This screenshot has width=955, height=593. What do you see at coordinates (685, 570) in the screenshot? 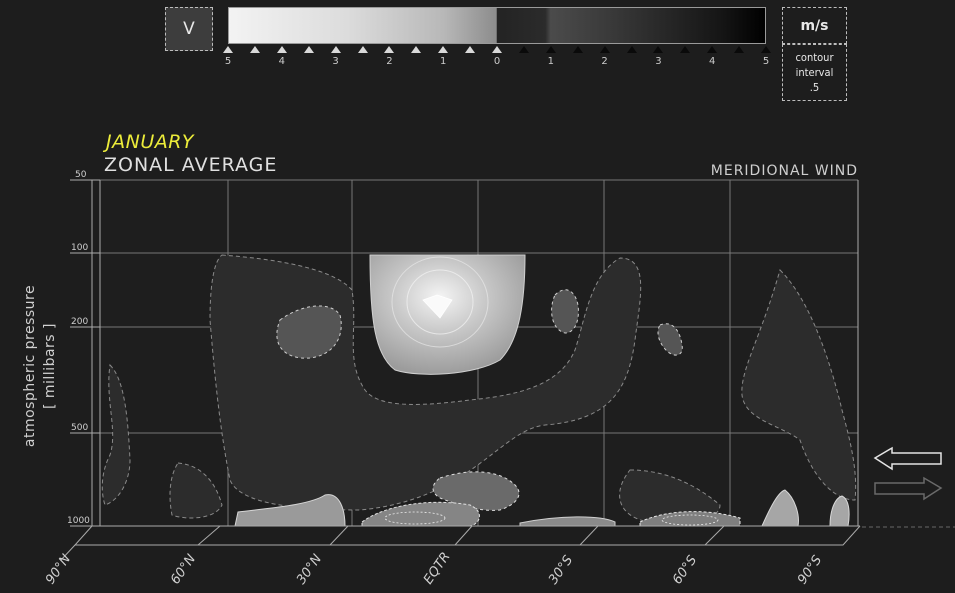
I see `x-tick-label-60s: 60°S` at bounding box center [685, 570].